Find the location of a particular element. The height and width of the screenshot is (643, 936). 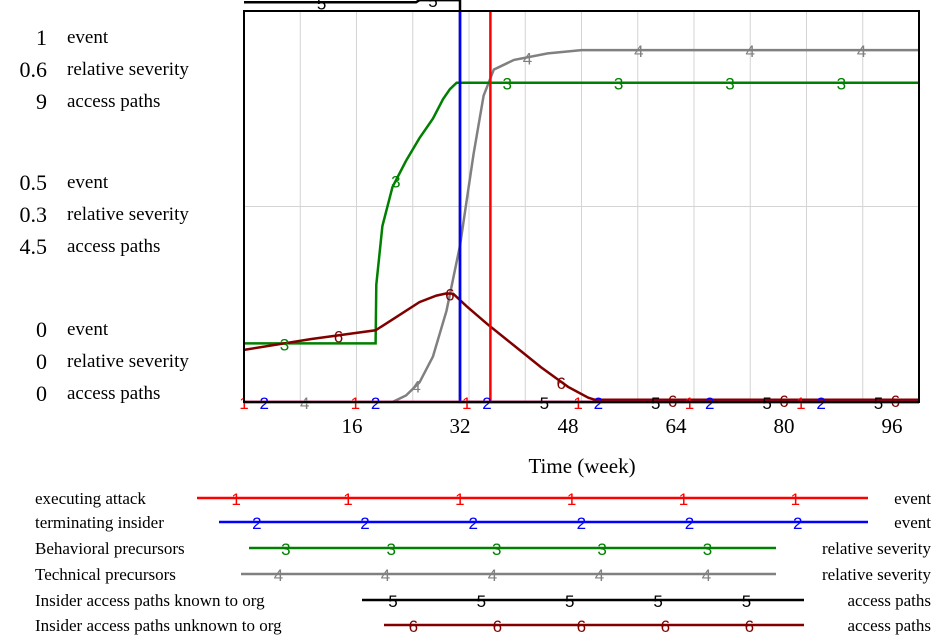

y-tick-value: 0.5 is located at coordinates (34, 182).